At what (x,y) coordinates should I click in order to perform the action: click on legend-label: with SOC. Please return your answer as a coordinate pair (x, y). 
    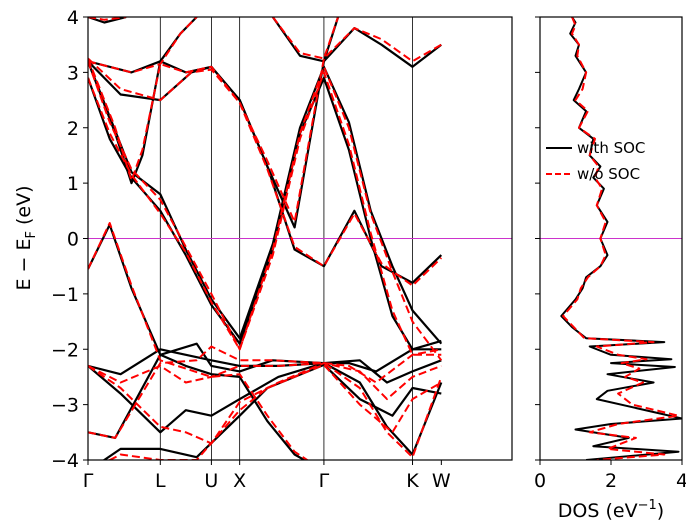
    Looking at the image, I should click on (611, 148).